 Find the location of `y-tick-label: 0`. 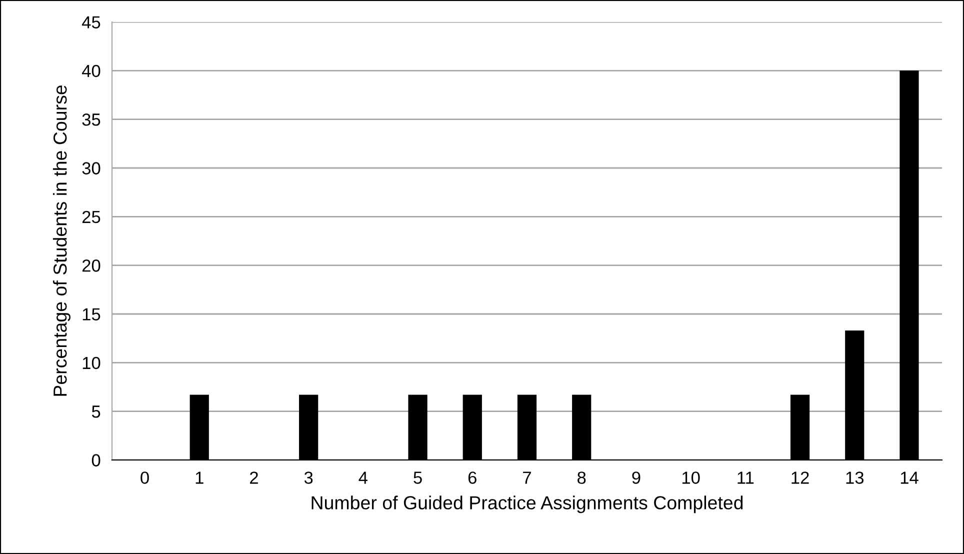

y-tick-label: 0 is located at coordinates (96, 460).